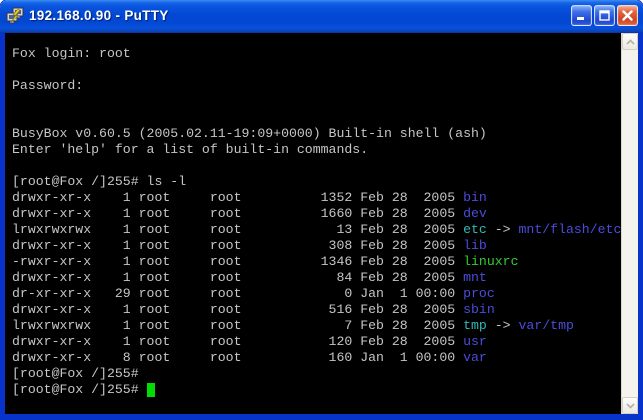 This screenshot has width=643, height=420. What do you see at coordinates (475, 245) in the screenshot?
I see `file-name: lib` at bounding box center [475, 245].